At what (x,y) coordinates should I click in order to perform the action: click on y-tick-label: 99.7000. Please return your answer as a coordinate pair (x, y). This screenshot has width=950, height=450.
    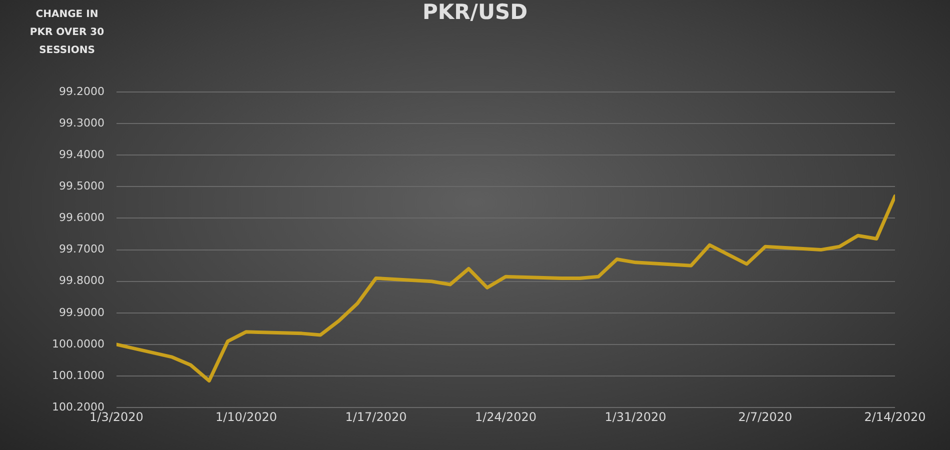
    Looking at the image, I should click on (81, 249).